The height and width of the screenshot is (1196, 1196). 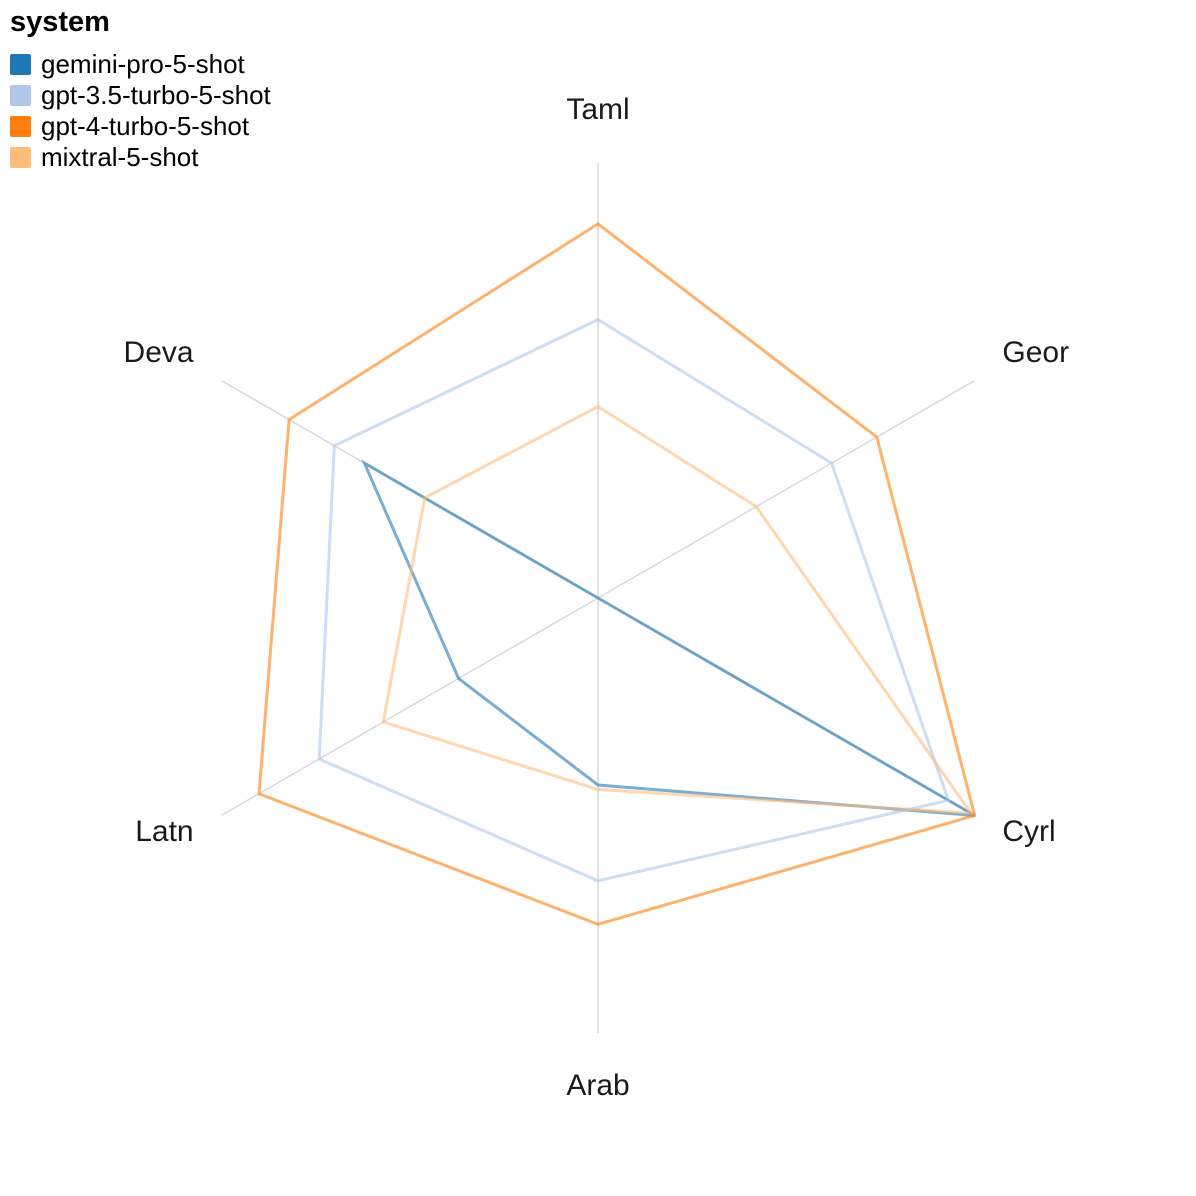 I want to click on axis-label-cyrl: Cyrl, so click(x=1028, y=831).